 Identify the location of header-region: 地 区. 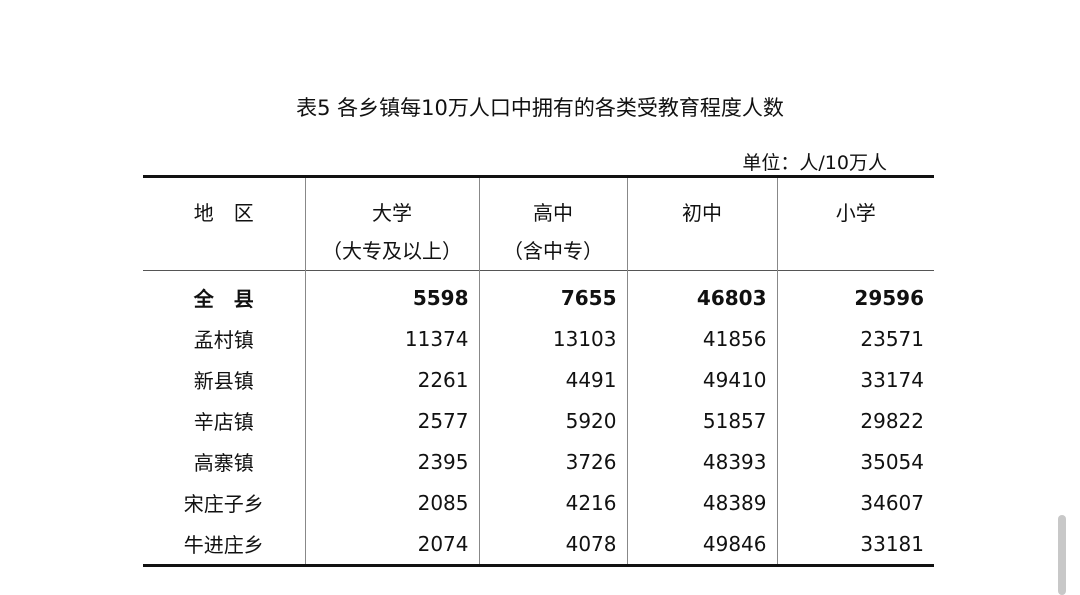
(224, 224).